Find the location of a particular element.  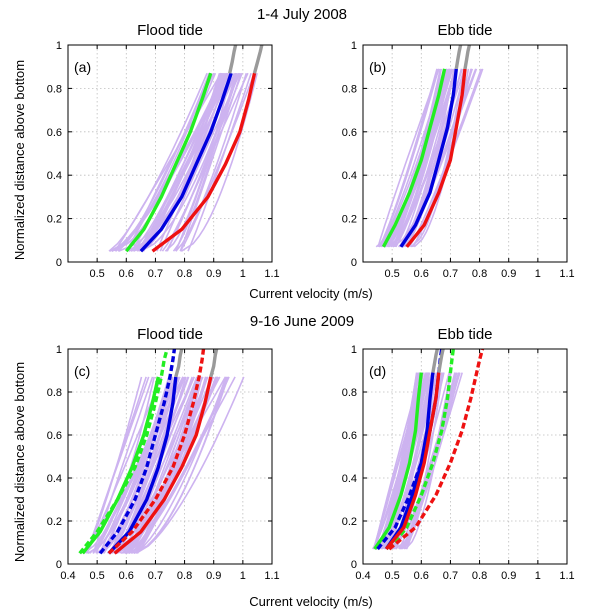

y-axis-label-bottom: Normalized distance above bottom is located at coordinates (19, 462).